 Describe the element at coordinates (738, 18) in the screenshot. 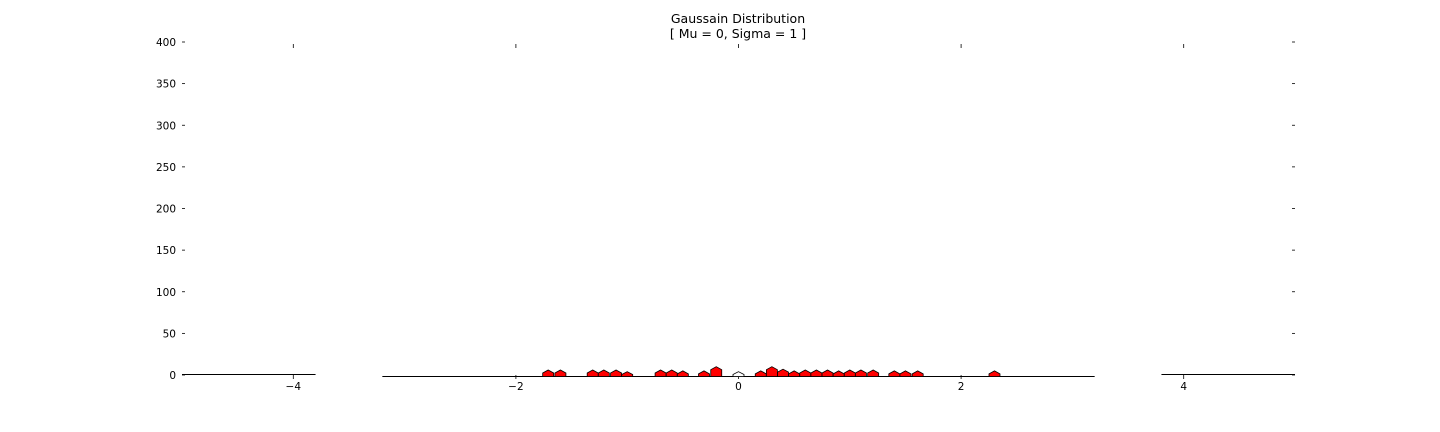

I see `chart-title: Gaussain Distribution` at that location.